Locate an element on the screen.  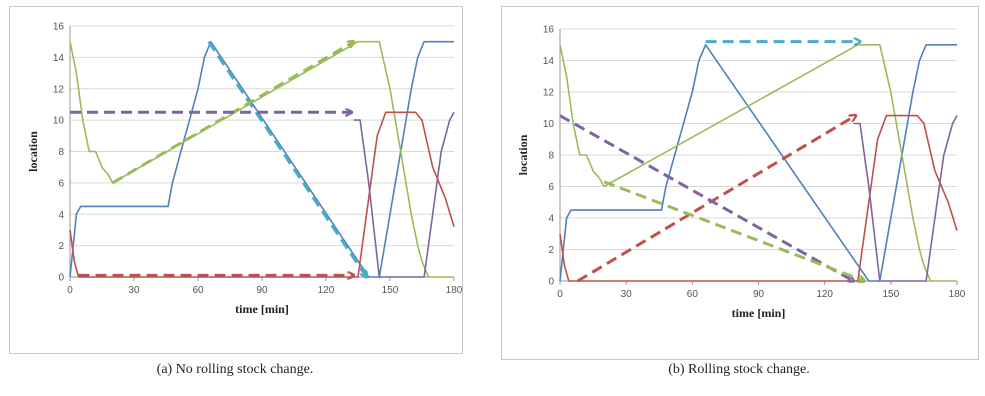
caption-a: (a) No rolling stock change. is located at coordinates (235, 369).